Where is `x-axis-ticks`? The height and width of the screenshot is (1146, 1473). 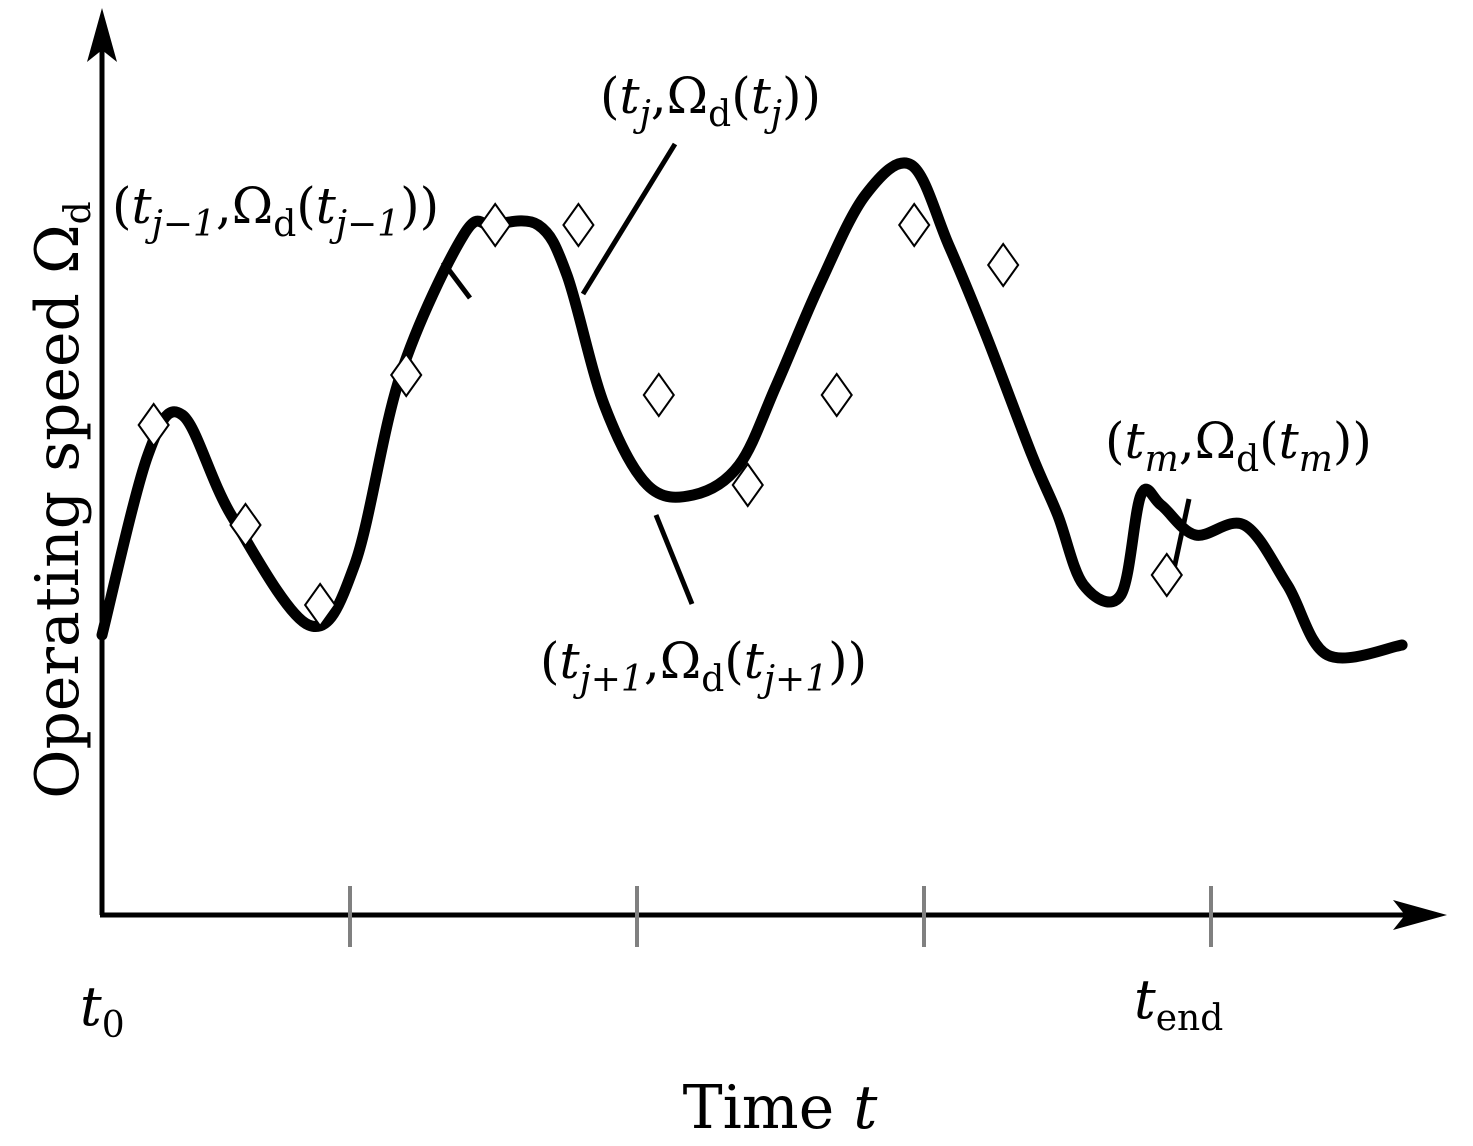
x-axis-ticks is located at coordinates (780, 916).